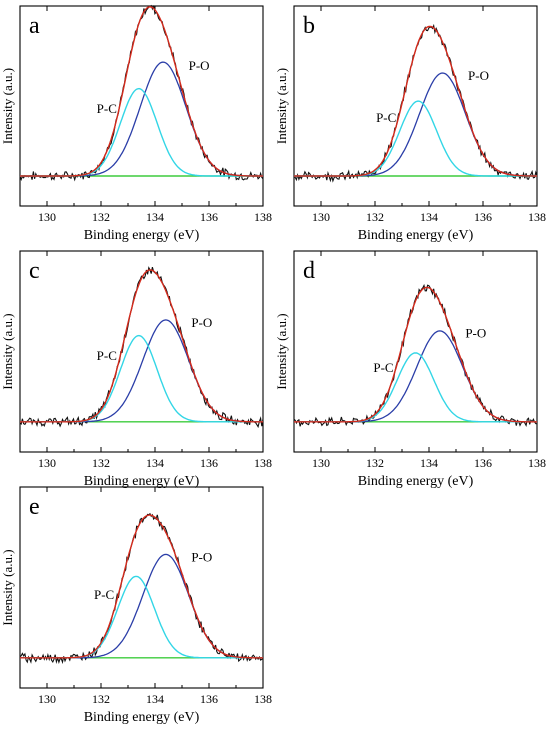 This screenshot has height=737, width=550. I want to click on panel-letter: e, so click(34, 507).